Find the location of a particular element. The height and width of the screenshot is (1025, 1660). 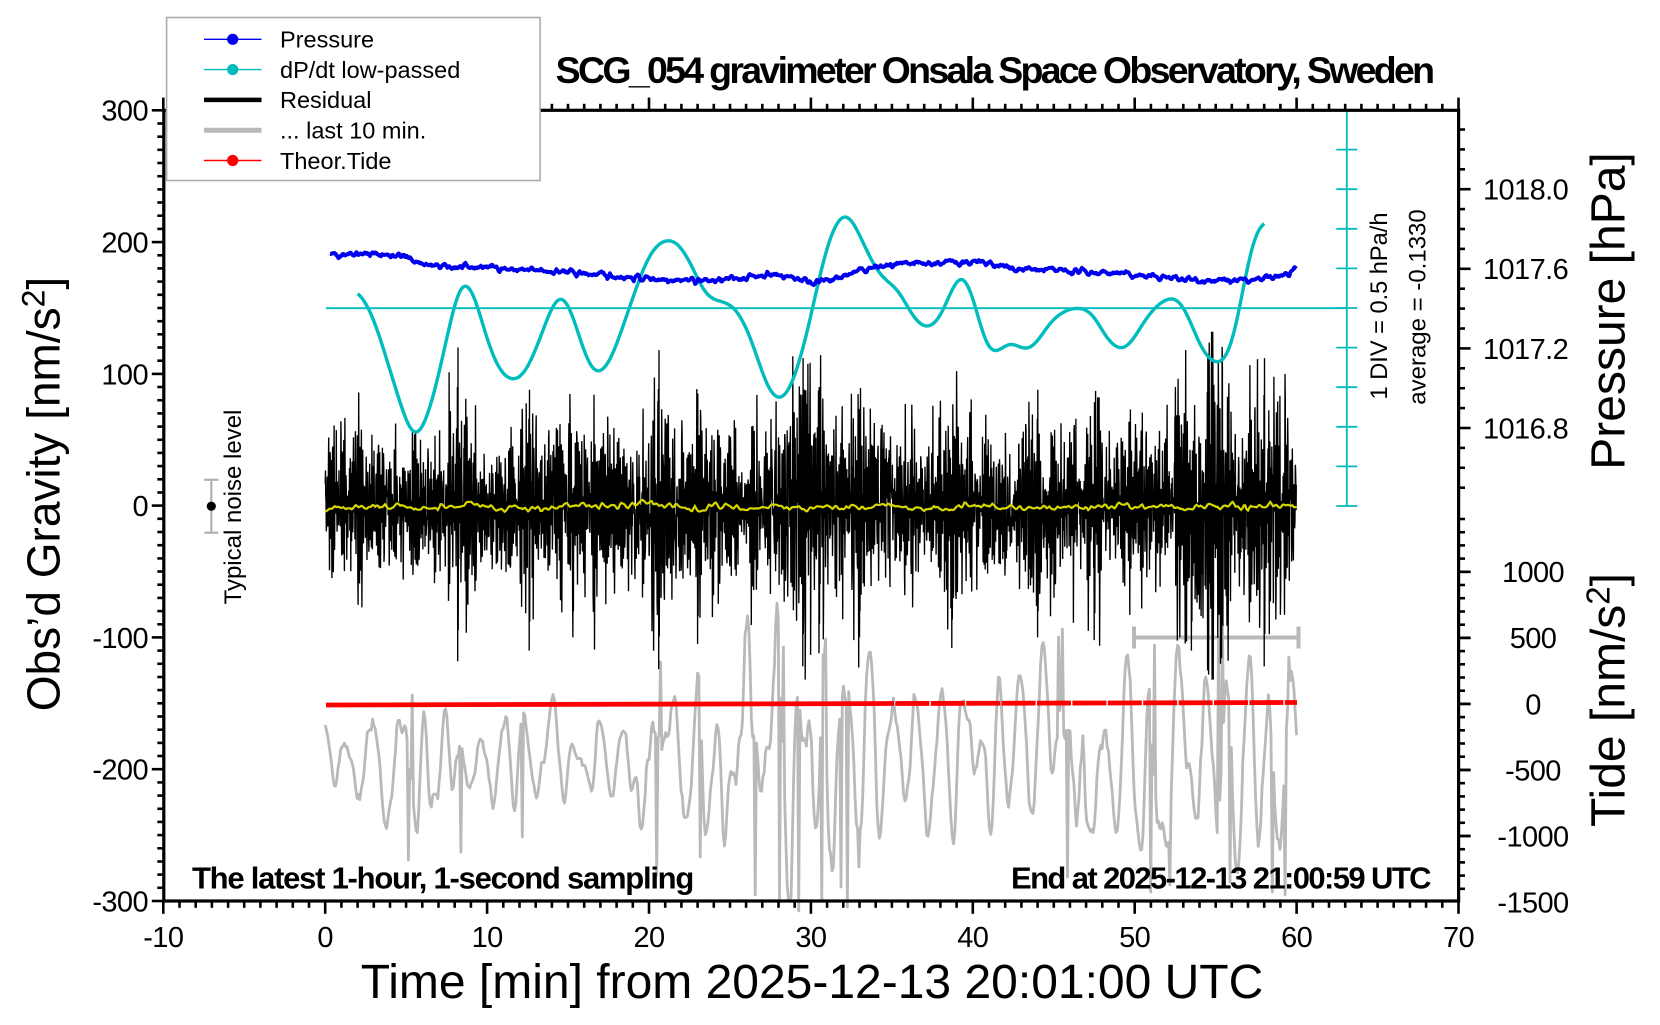

svg-text: average = -0.1330 is located at coordinates (1418, 306).